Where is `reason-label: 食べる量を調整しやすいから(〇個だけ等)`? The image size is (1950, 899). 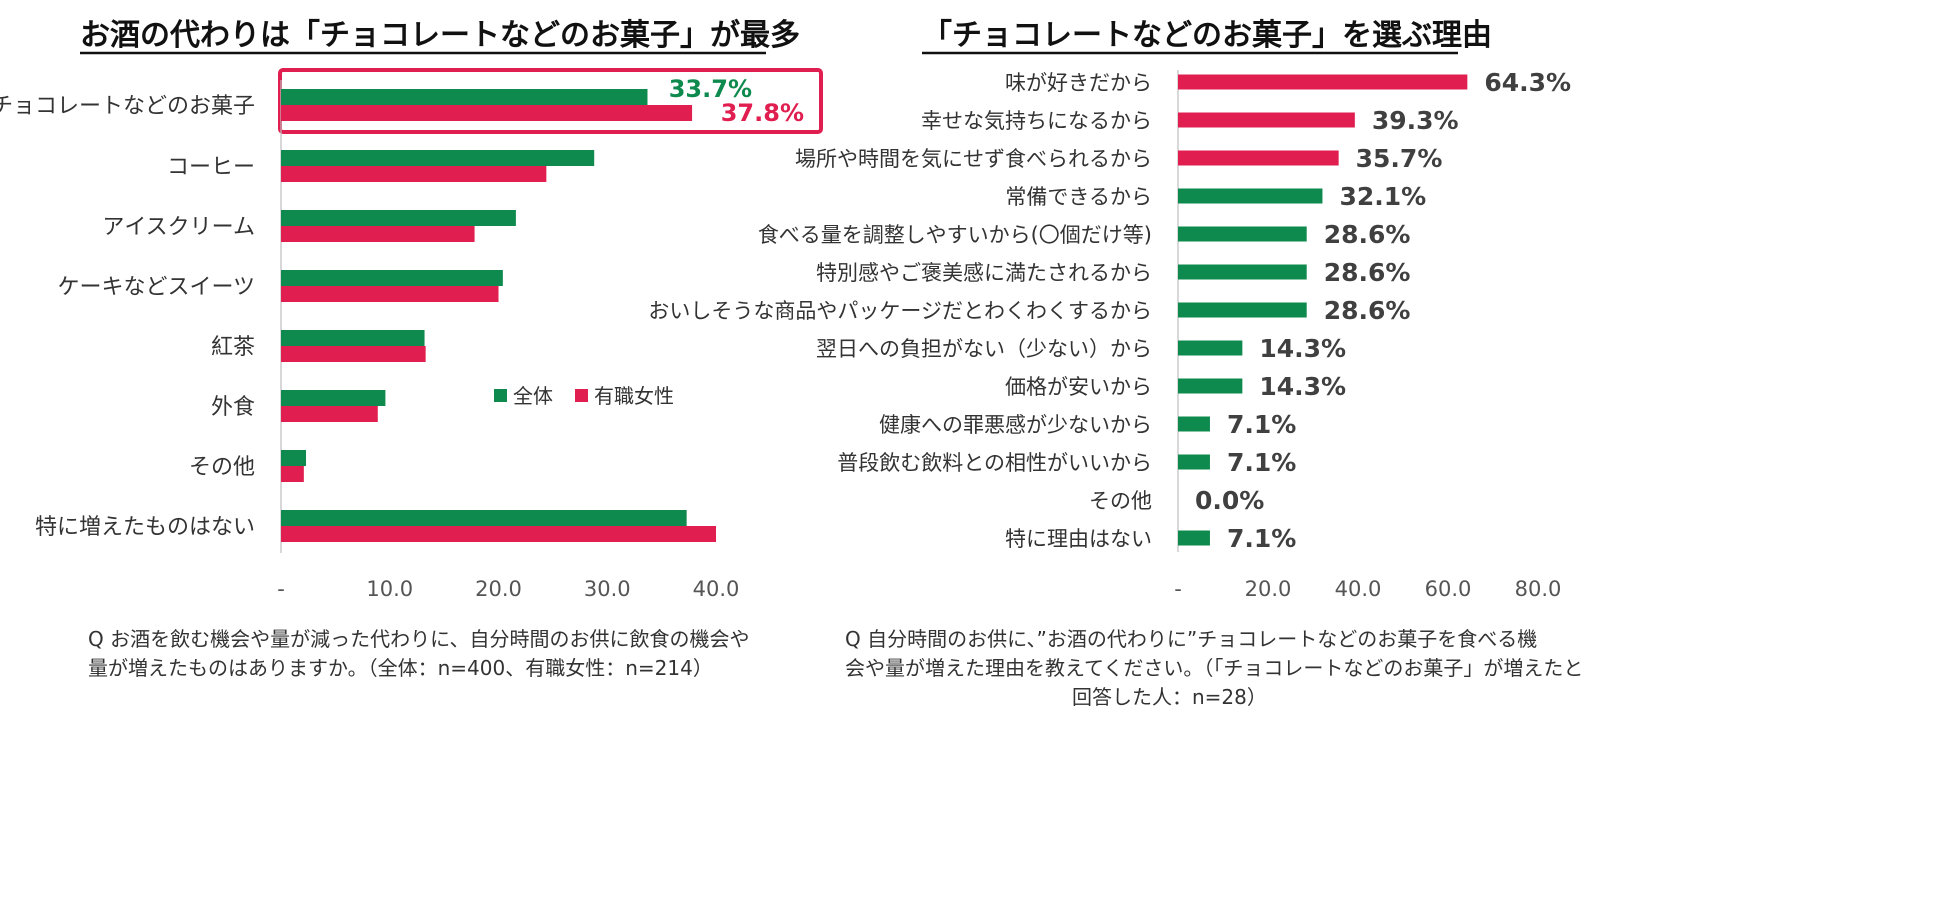 reason-label: 食べる量を調整しやすいから(〇個だけ等) is located at coordinates (955, 235).